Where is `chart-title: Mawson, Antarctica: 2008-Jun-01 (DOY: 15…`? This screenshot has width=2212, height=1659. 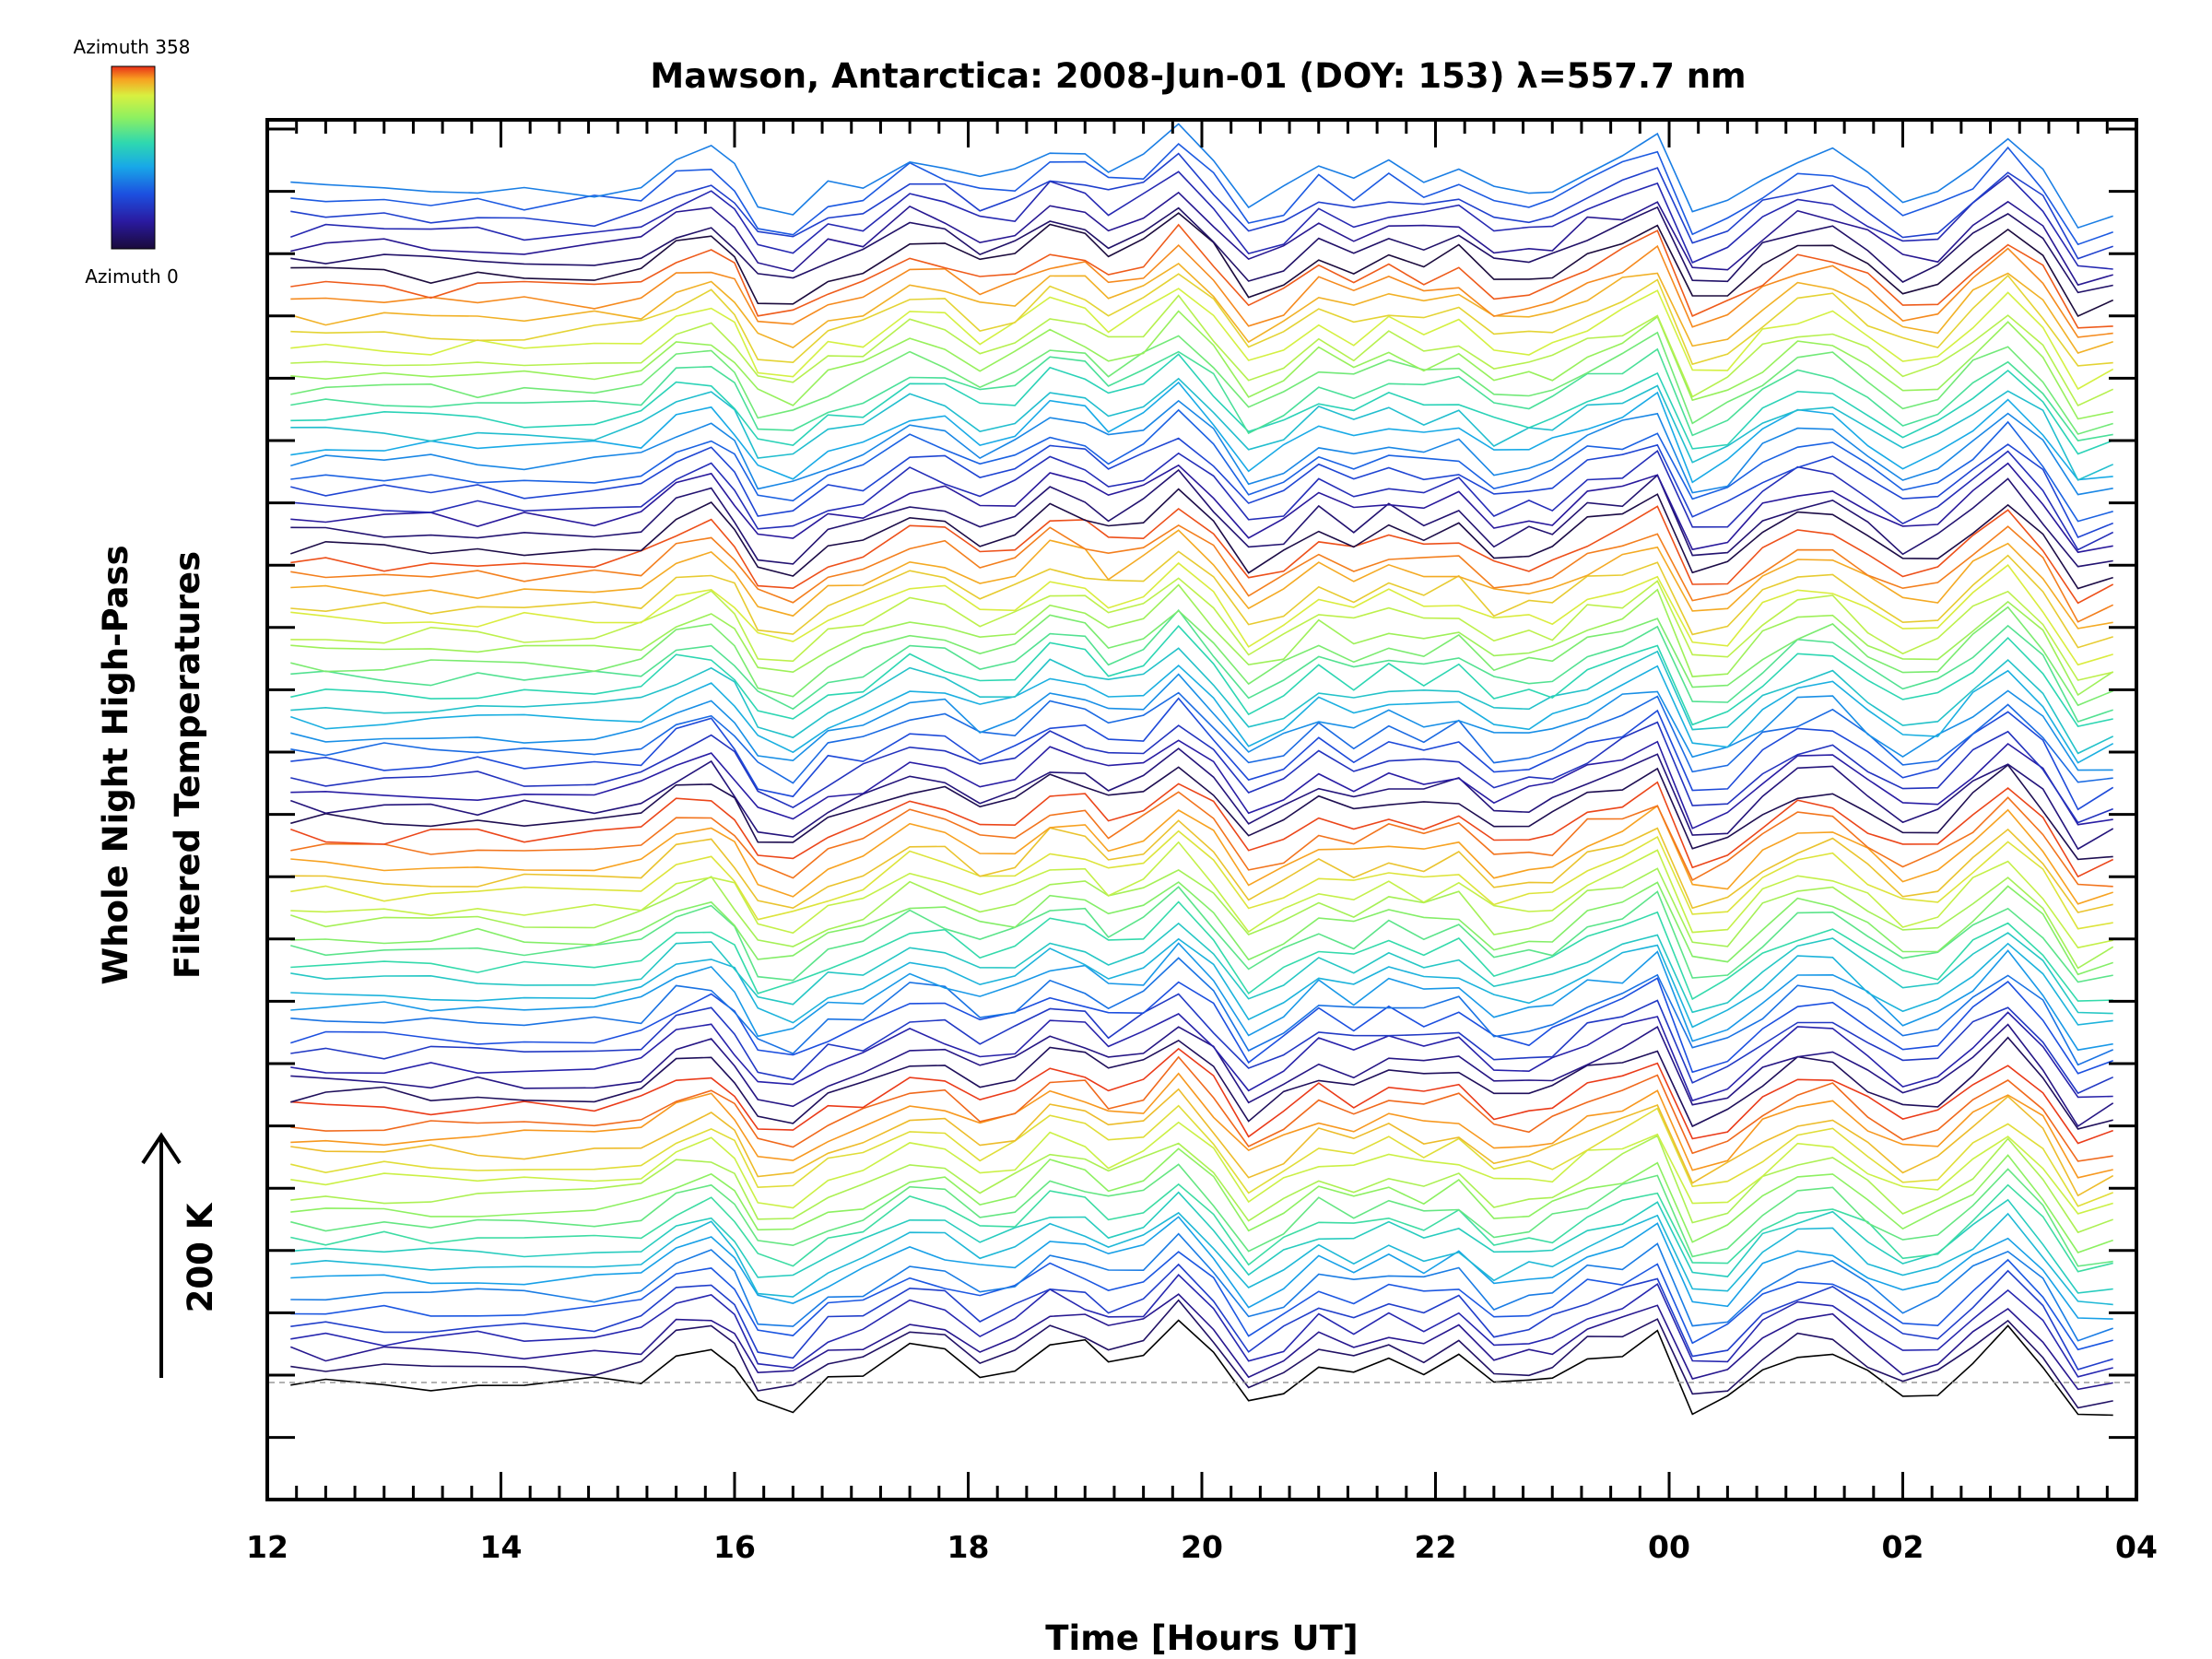
chart-title: Mawson, Antarctica: 2008-Jun-01 (DOY: 15… is located at coordinates (1198, 76).